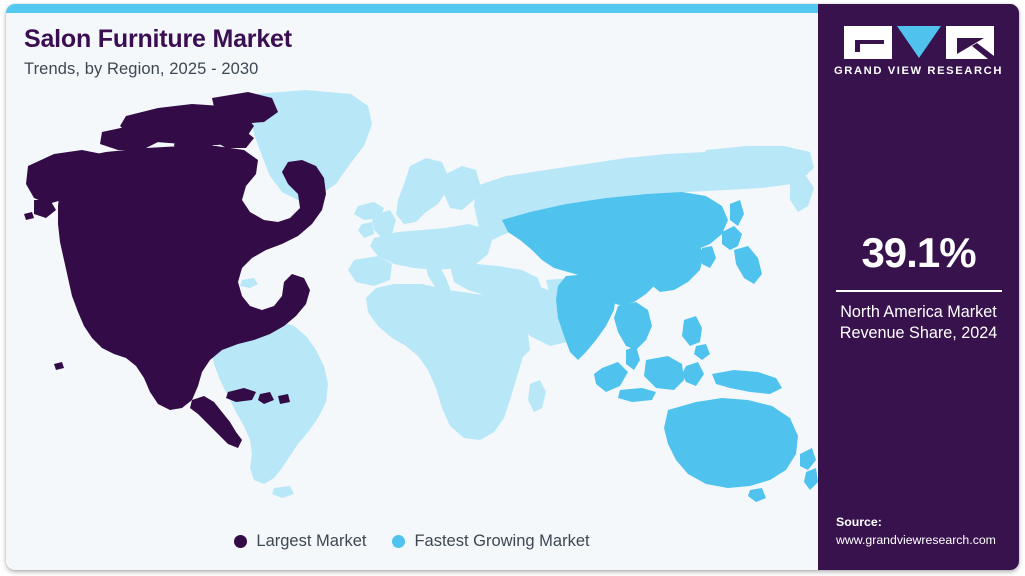 This screenshot has width=1025, height=576. What do you see at coordinates (158, 39) in the screenshot?
I see `page-title: Salon Furniture Market` at bounding box center [158, 39].